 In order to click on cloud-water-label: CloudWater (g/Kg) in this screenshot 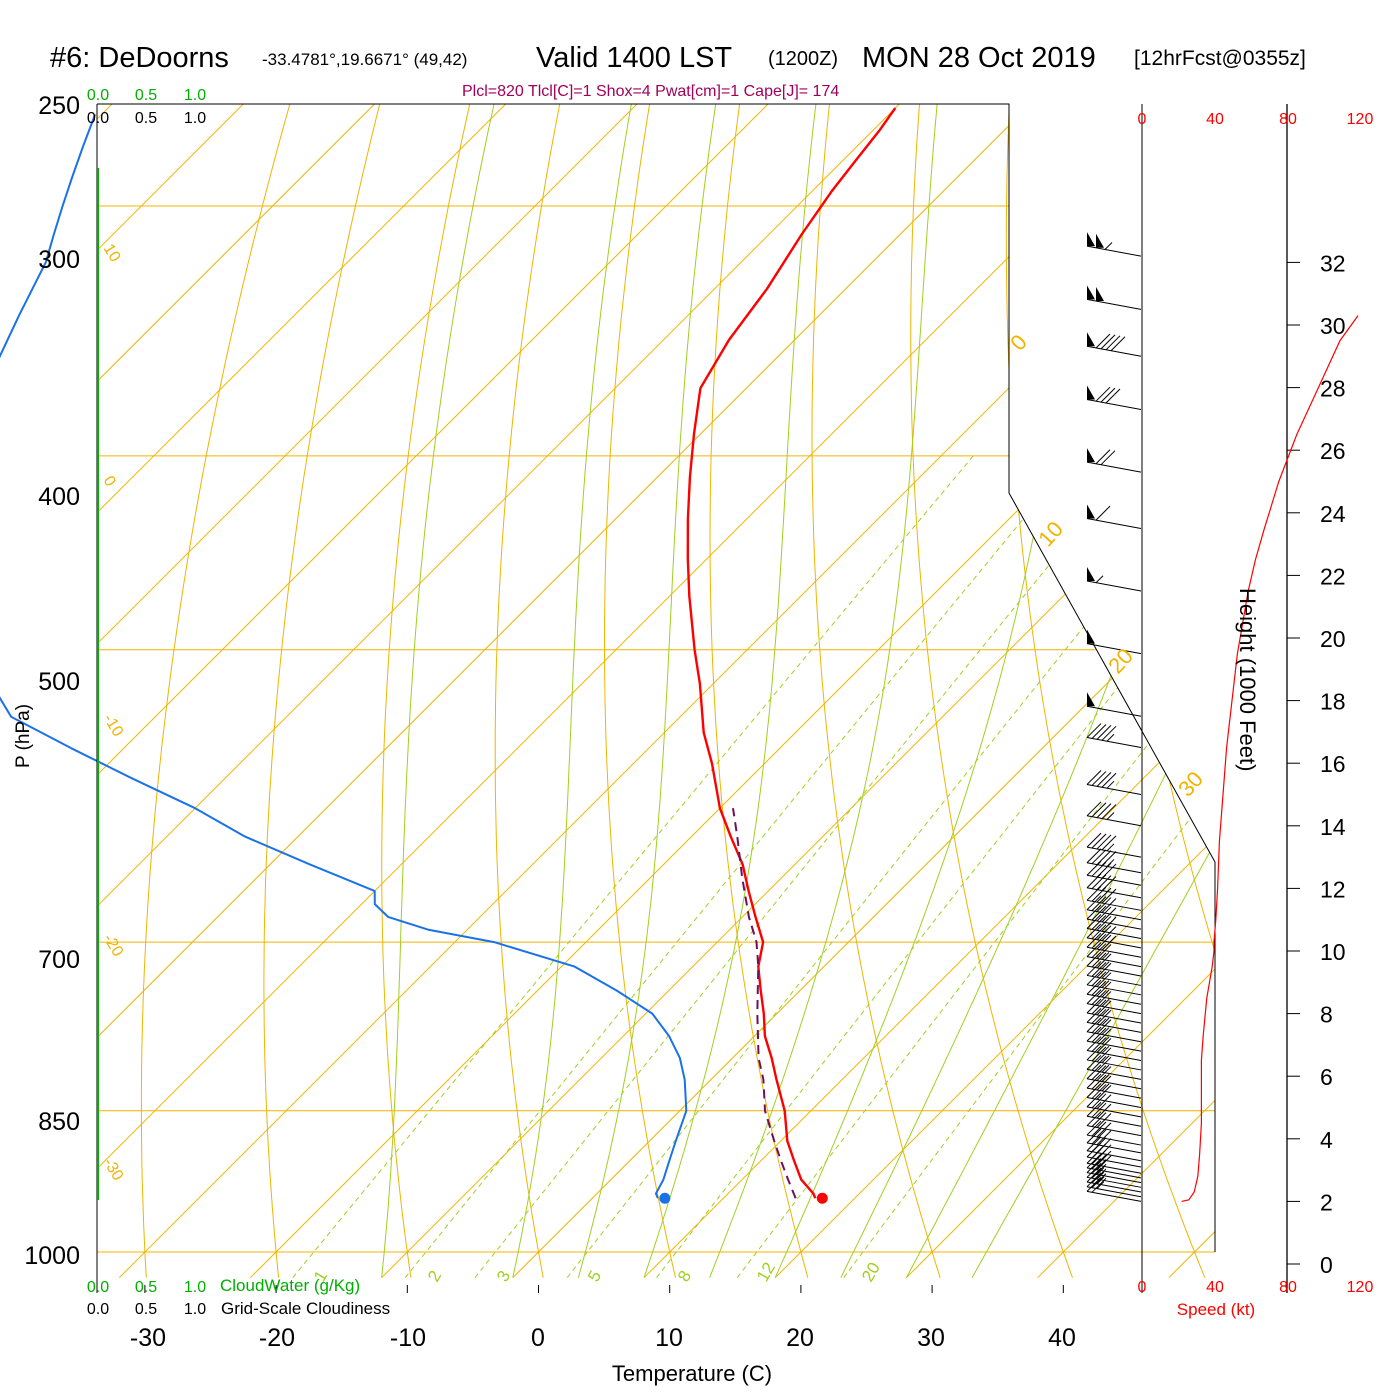, I will do `click(290, 1285)`.